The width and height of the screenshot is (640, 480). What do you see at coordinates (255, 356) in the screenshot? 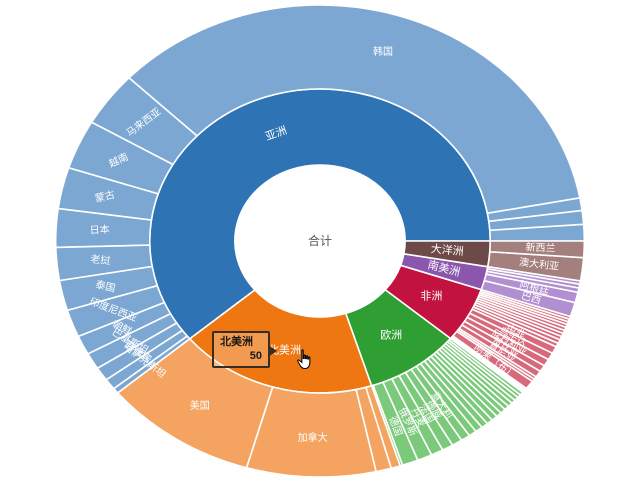
I see `tooltip-value: 50` at bounding box center [255, 356].